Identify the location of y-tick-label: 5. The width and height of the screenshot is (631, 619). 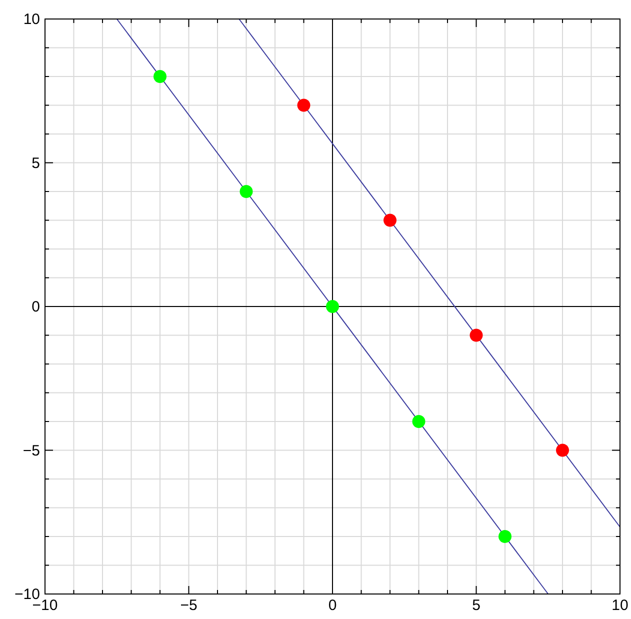
(36, 163).